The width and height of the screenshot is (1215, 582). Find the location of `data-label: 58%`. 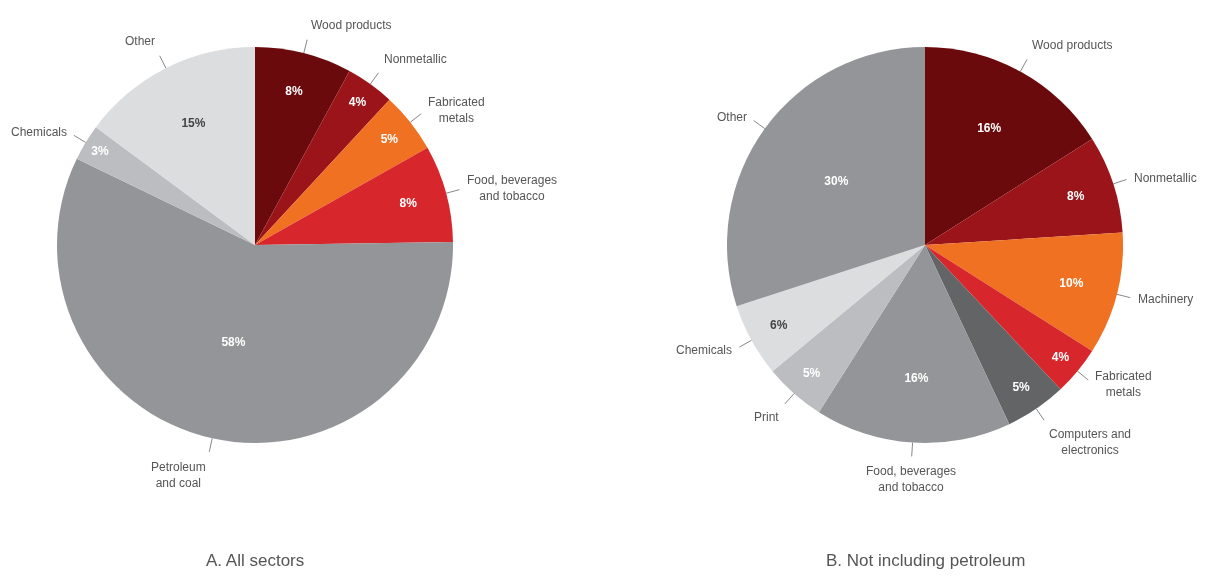

data-label: 58% is located at coordinates (233, 341).